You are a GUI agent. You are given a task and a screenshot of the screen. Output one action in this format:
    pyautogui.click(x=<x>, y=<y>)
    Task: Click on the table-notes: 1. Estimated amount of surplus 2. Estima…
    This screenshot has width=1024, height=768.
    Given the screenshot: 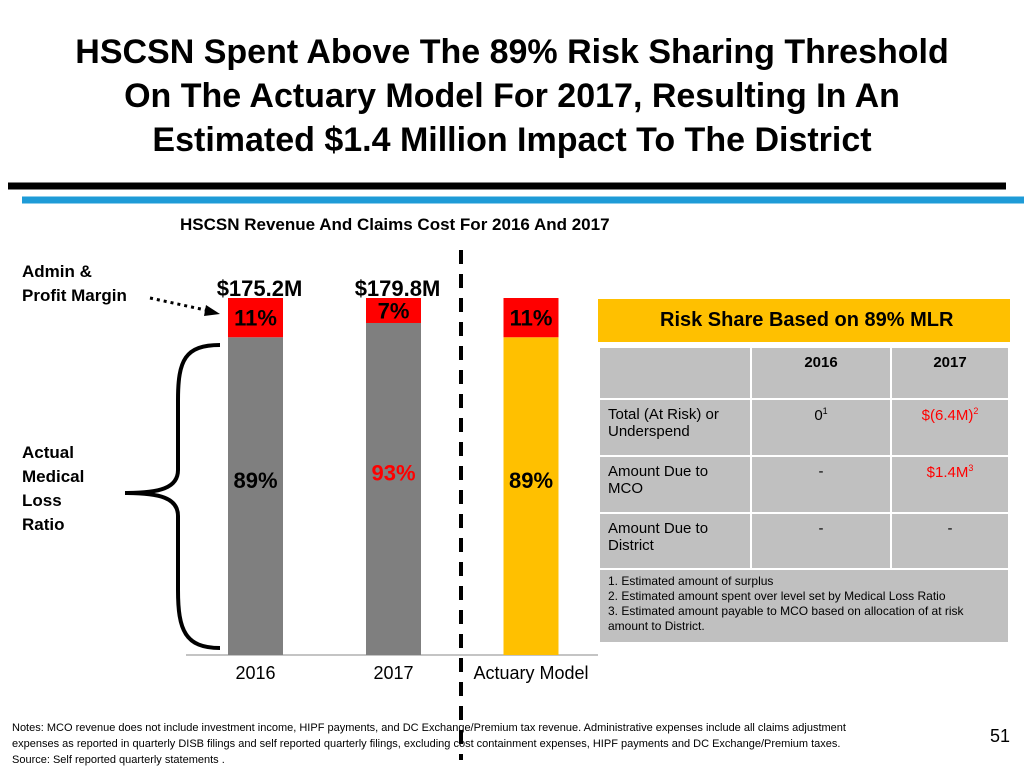 What is the action you would take?
    pyautogui.click(x=804, y=606)
    